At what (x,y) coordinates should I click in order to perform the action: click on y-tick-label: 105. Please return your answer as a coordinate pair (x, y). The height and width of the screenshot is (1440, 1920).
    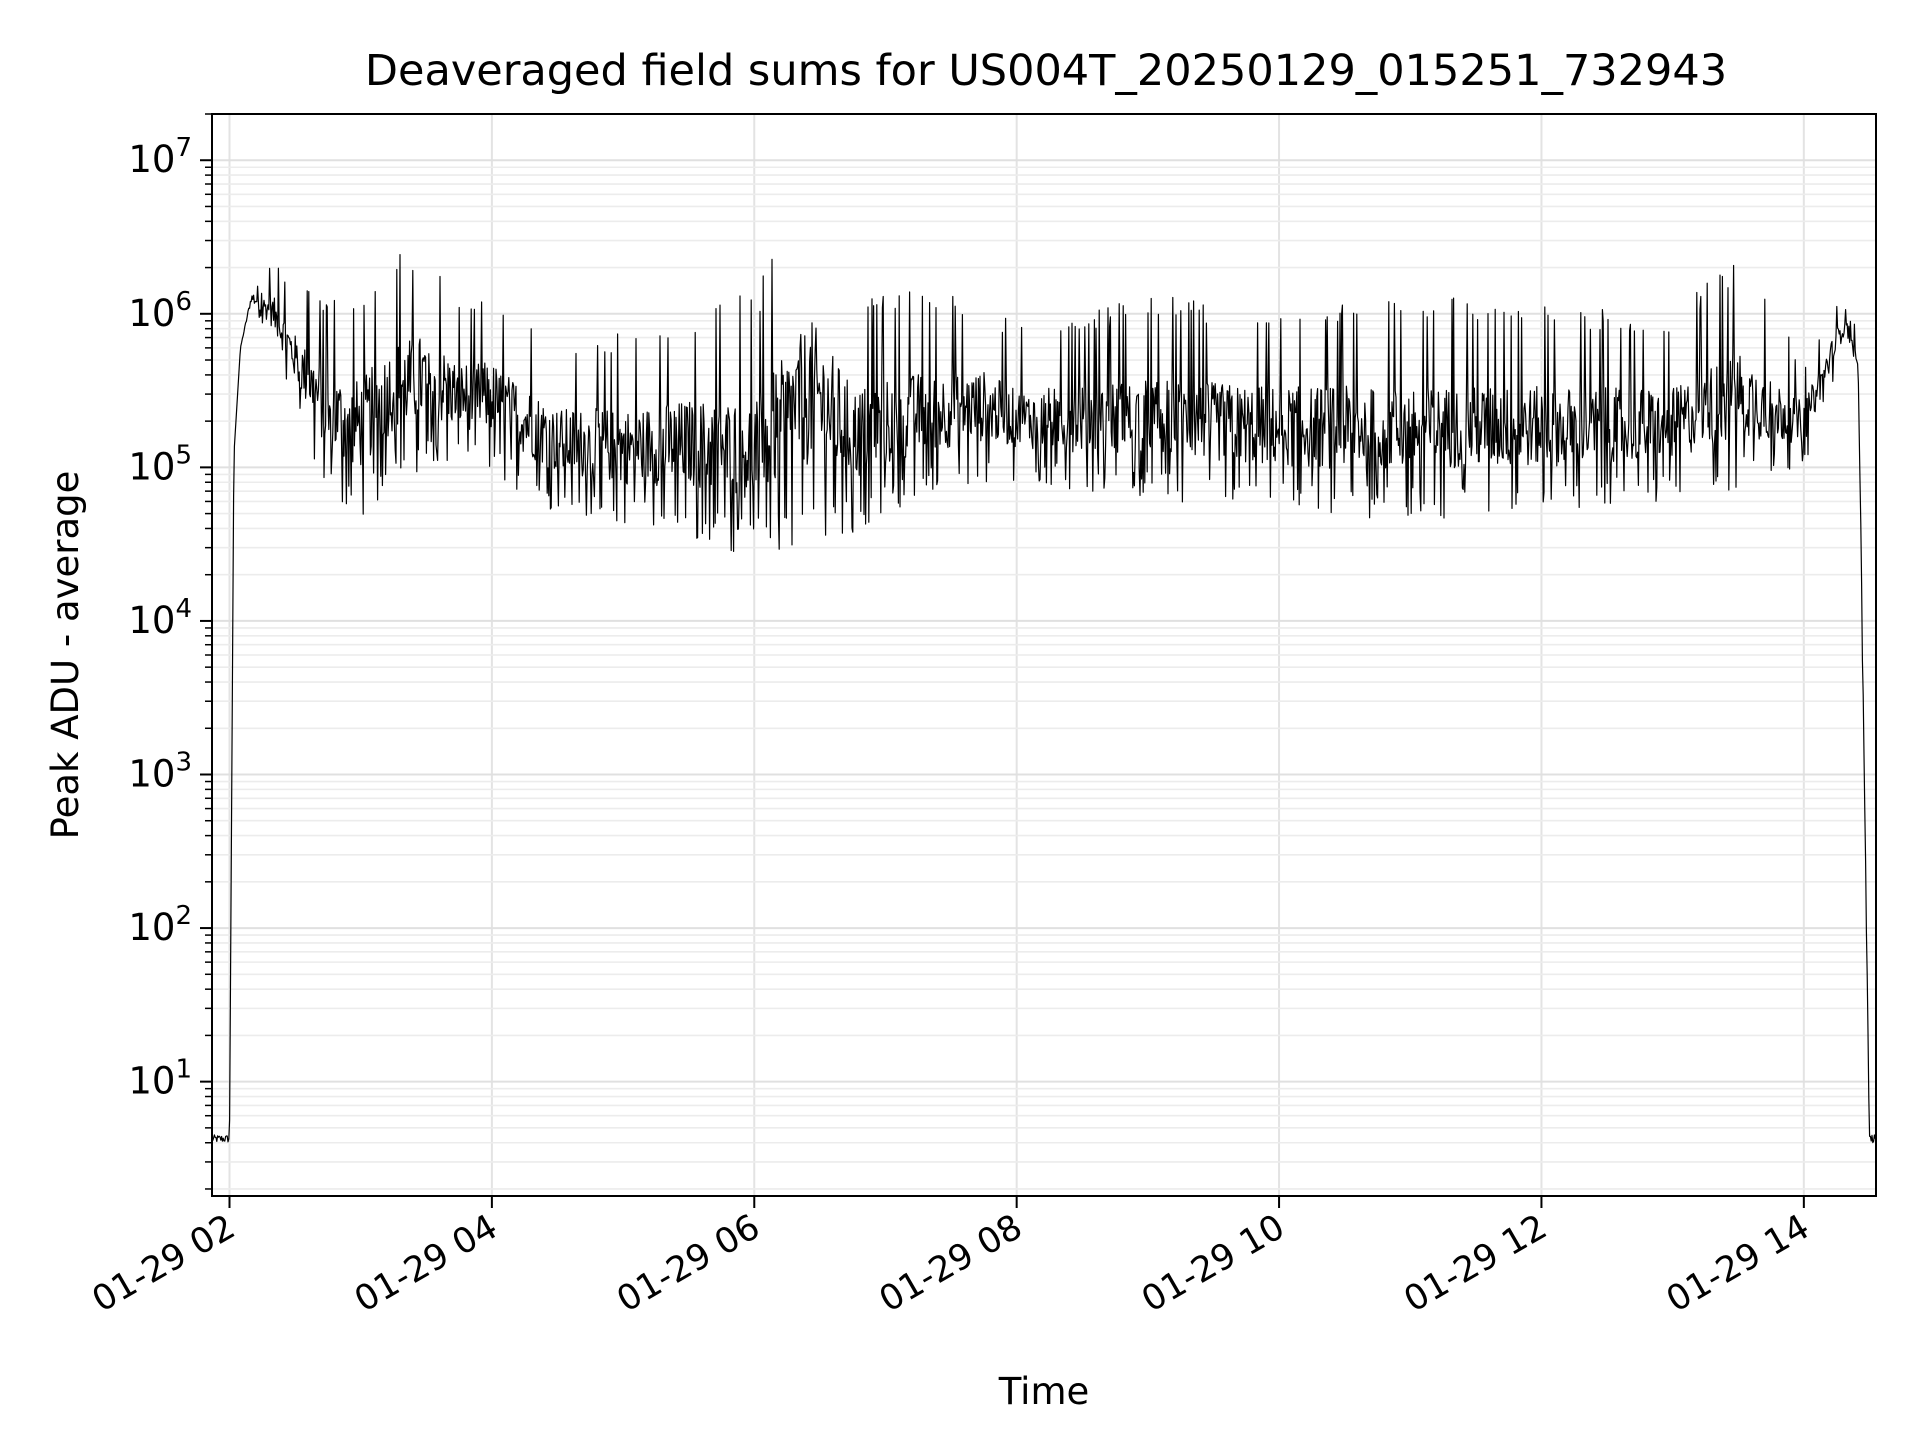
    Looking at the image, I should click on (160, 464).